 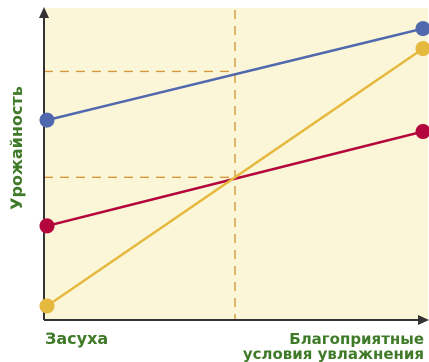 I want to click on y-axis-arrow, so click(x=44, y=12).